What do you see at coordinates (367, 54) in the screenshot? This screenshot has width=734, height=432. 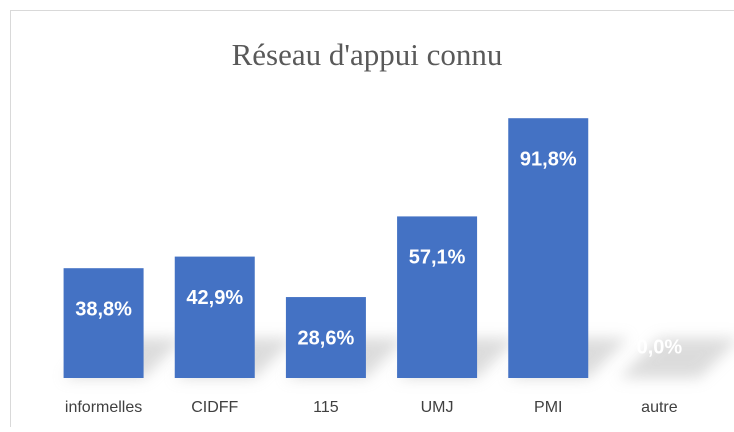 I see `chart-title: Réseau d'appui connu` at bounding box center [367, 54].